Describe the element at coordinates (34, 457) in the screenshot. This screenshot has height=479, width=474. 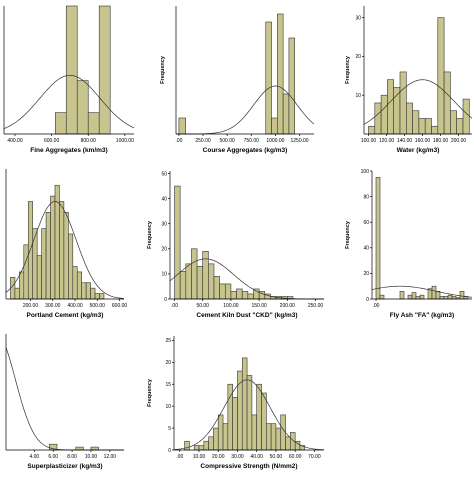
I see `x-tick-label: 4.00` at that location.